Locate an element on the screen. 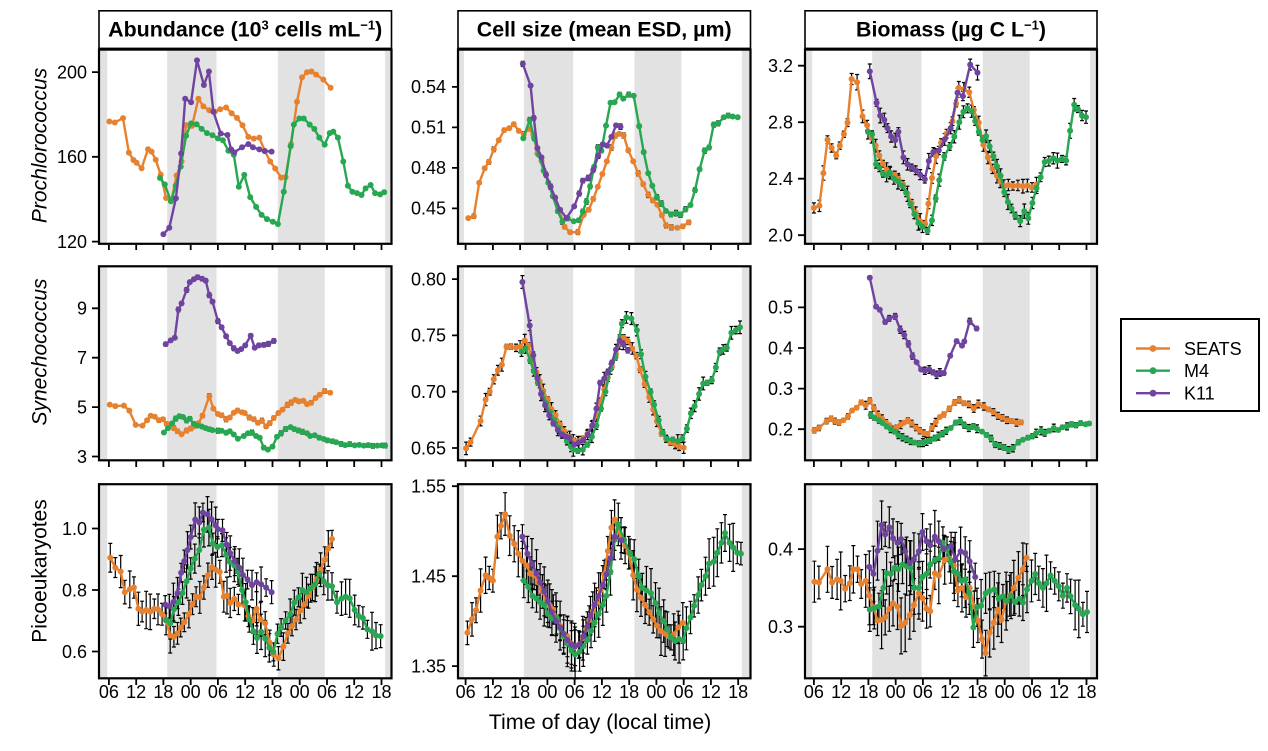 This screenshot has height=751, width=1268. svg-text: 1.35 is located at coordinates (428, 666).